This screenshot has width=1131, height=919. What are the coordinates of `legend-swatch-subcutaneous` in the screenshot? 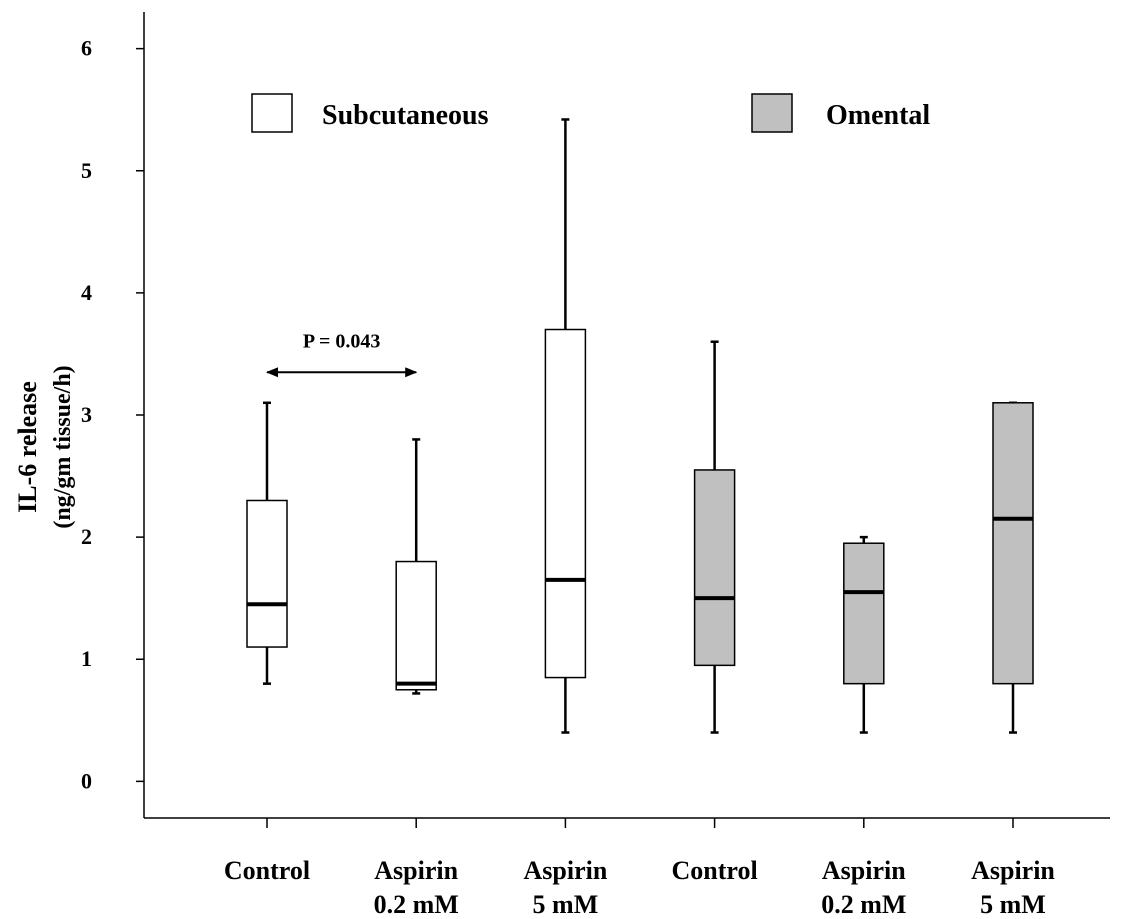 It's located at (272, 113).